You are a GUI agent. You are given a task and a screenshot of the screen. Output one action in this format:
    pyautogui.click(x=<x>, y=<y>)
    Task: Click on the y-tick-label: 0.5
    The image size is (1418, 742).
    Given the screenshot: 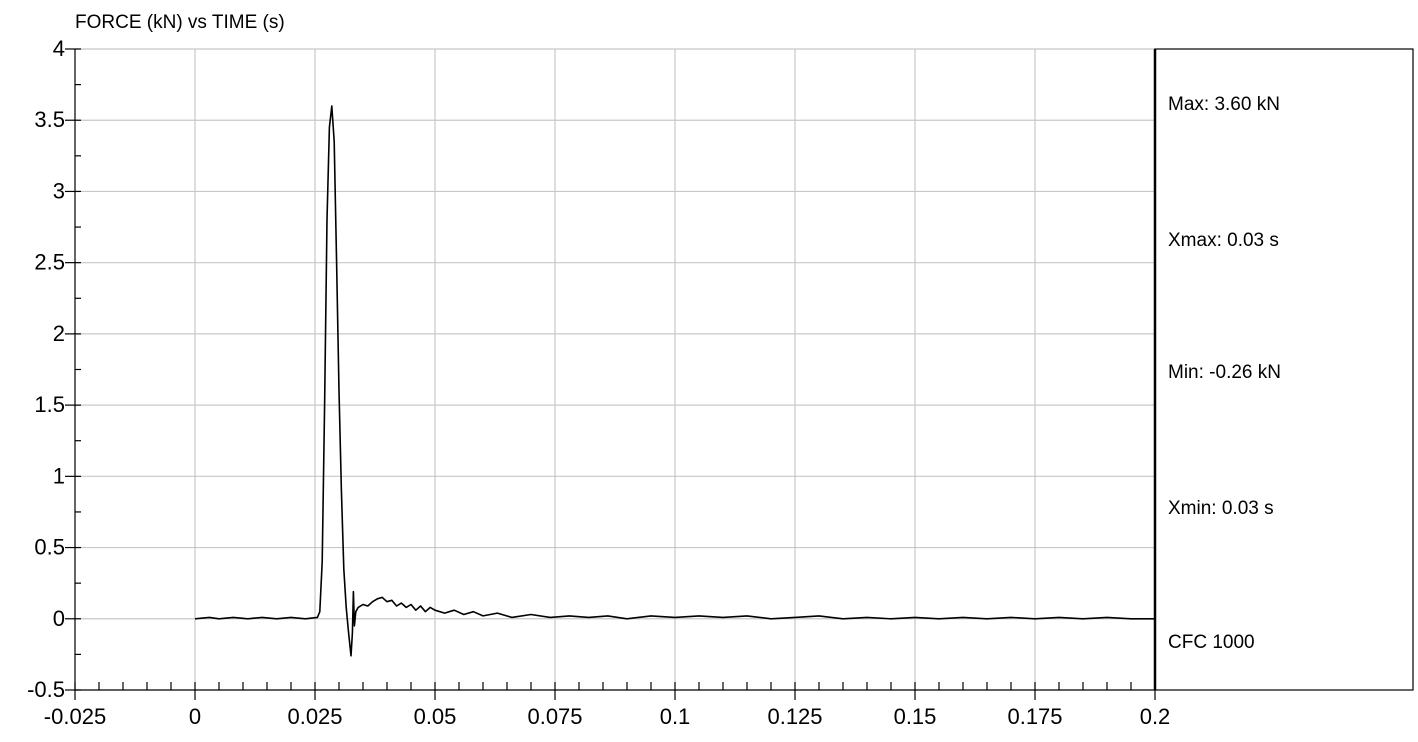 What is the action you would take?
    pyautogui.click(x=49, y=547)
    